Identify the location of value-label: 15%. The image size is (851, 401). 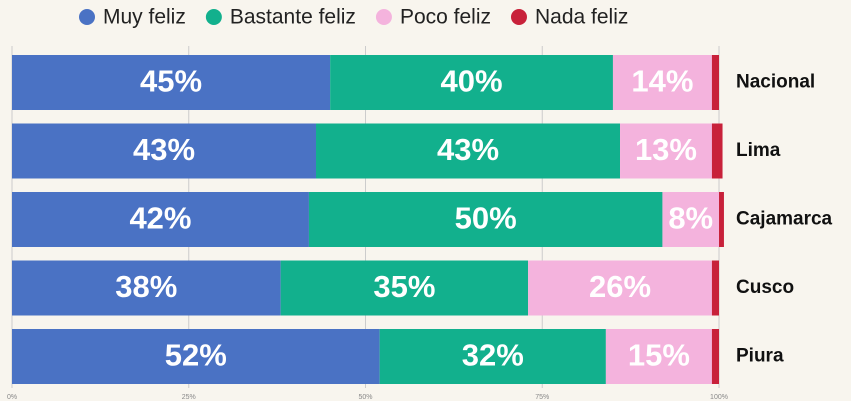
(659, 355).